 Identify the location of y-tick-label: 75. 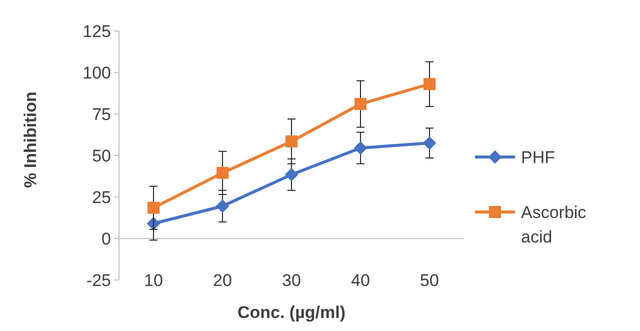
(101, 114).